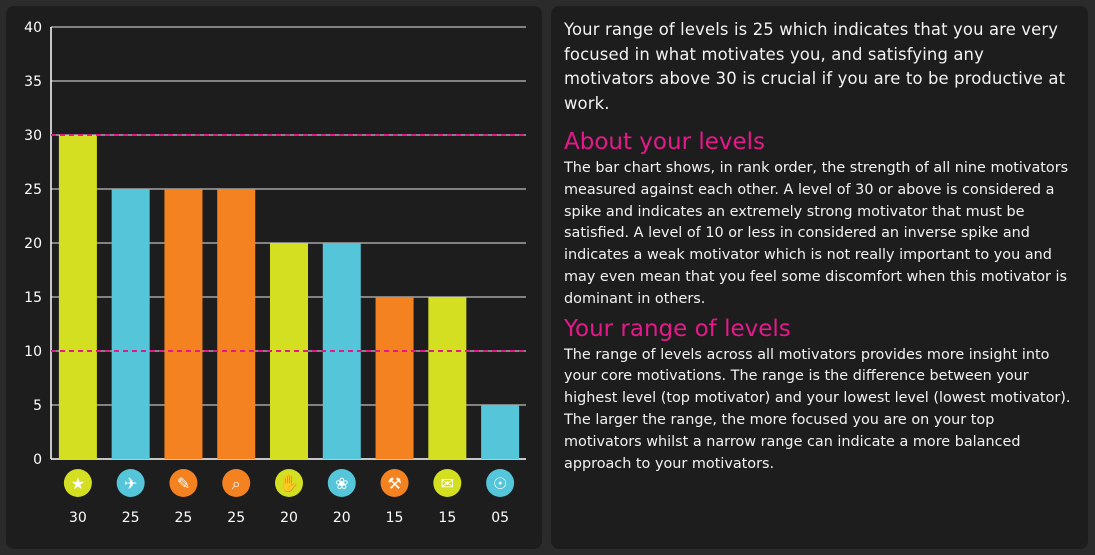 Image resolution: width=1095 pixels, height=555 pixels. I want to click on bird-icon-glyph: ✈, so click(130, 483).